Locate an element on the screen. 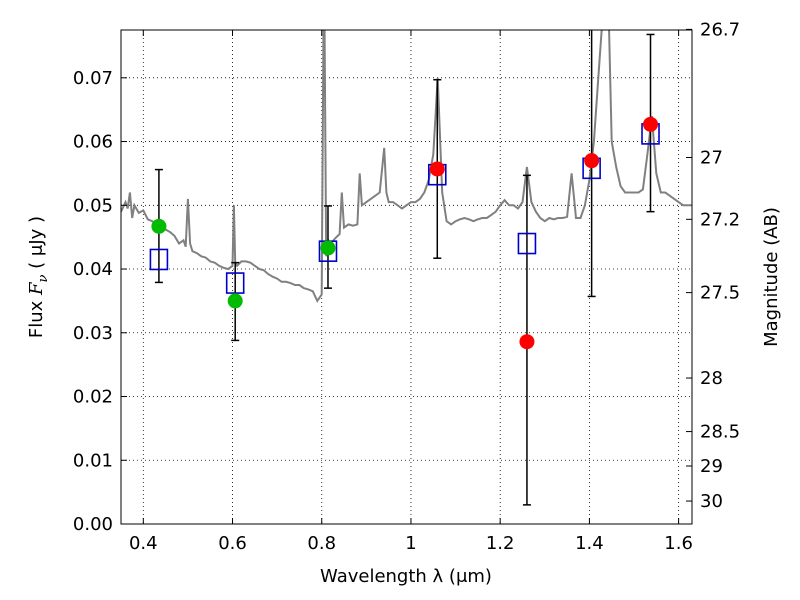 The height and width of the screenshot is (600, 800). y-tick-label: 0.06 is located at coordinates (93, 142).